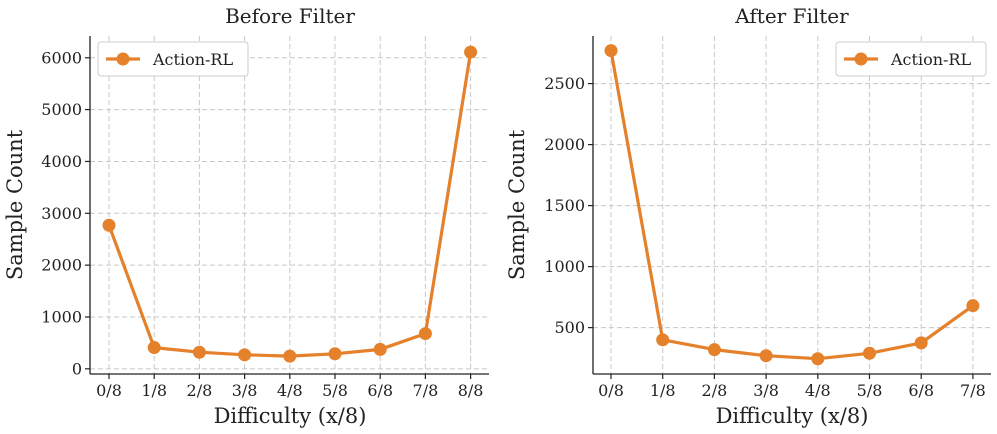 Image resolution: width=997 pixels, height=434 pixels. What do you see at coordinates (61, 109) in the screenshot?
I see `y-tick-label: 5000` at bounding box center [61, 109].